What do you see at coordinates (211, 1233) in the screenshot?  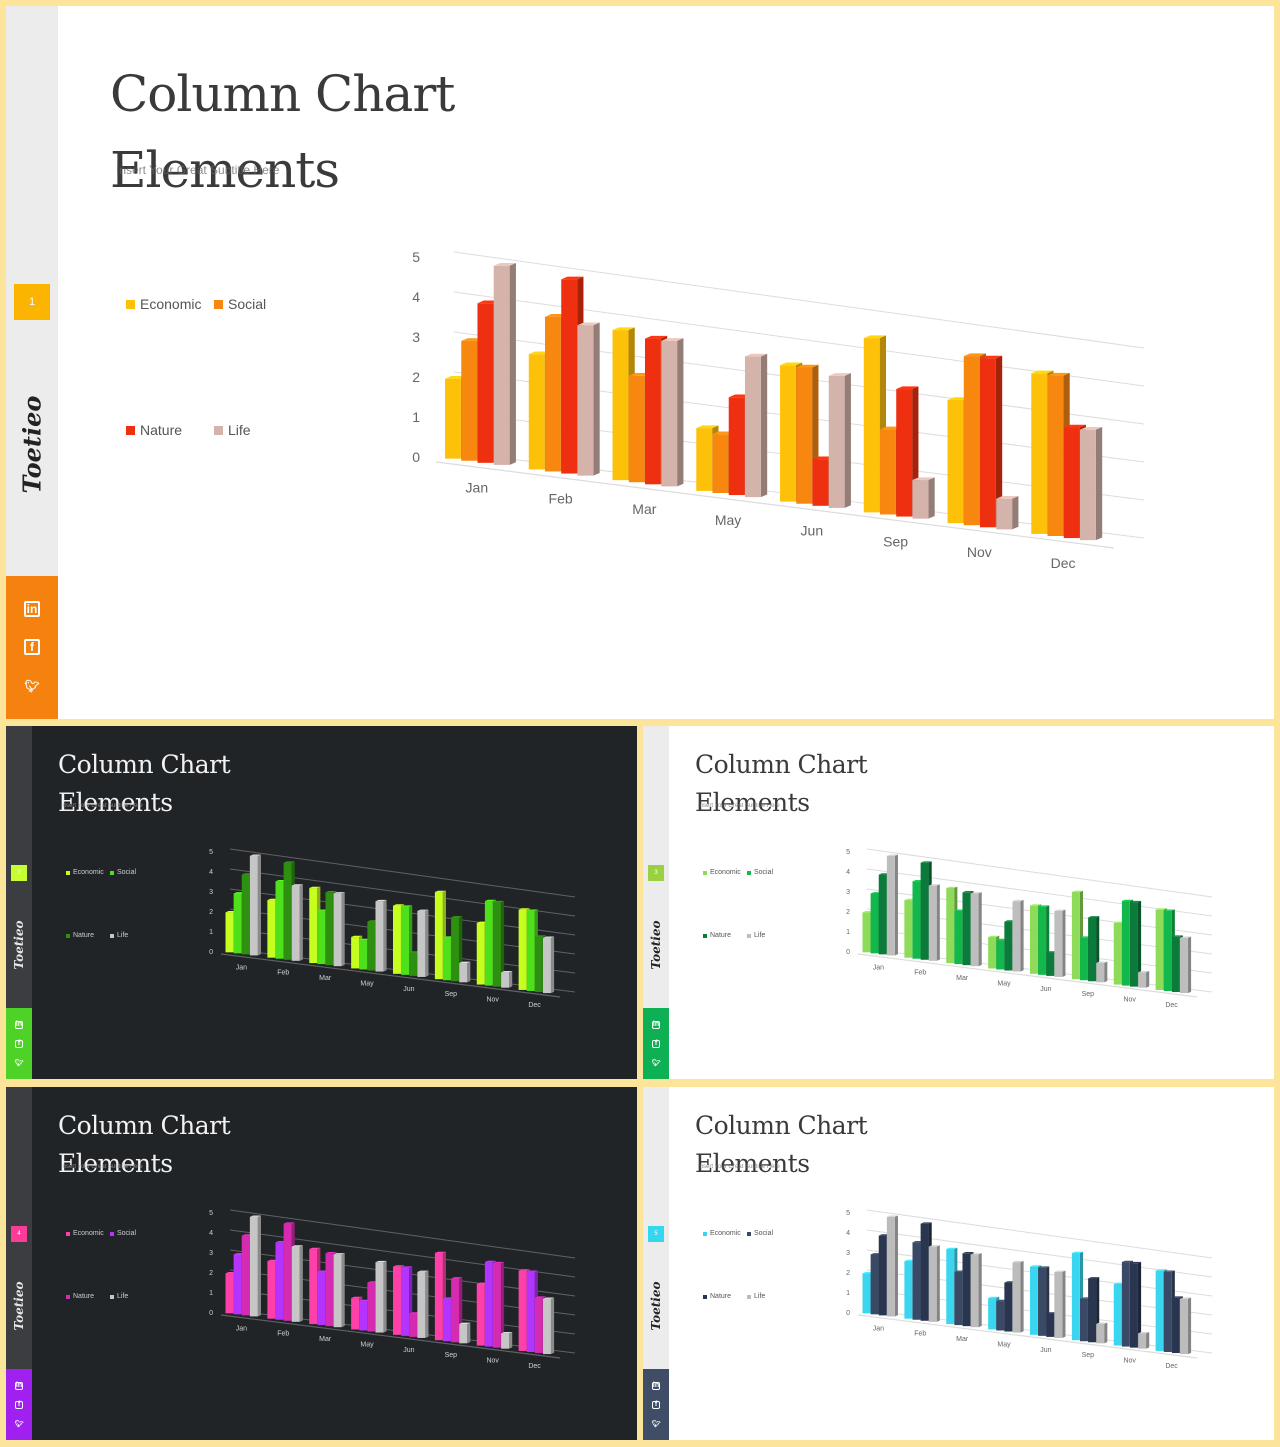 I see `y-tick-label: 4` at bounding box center [211, 1233].